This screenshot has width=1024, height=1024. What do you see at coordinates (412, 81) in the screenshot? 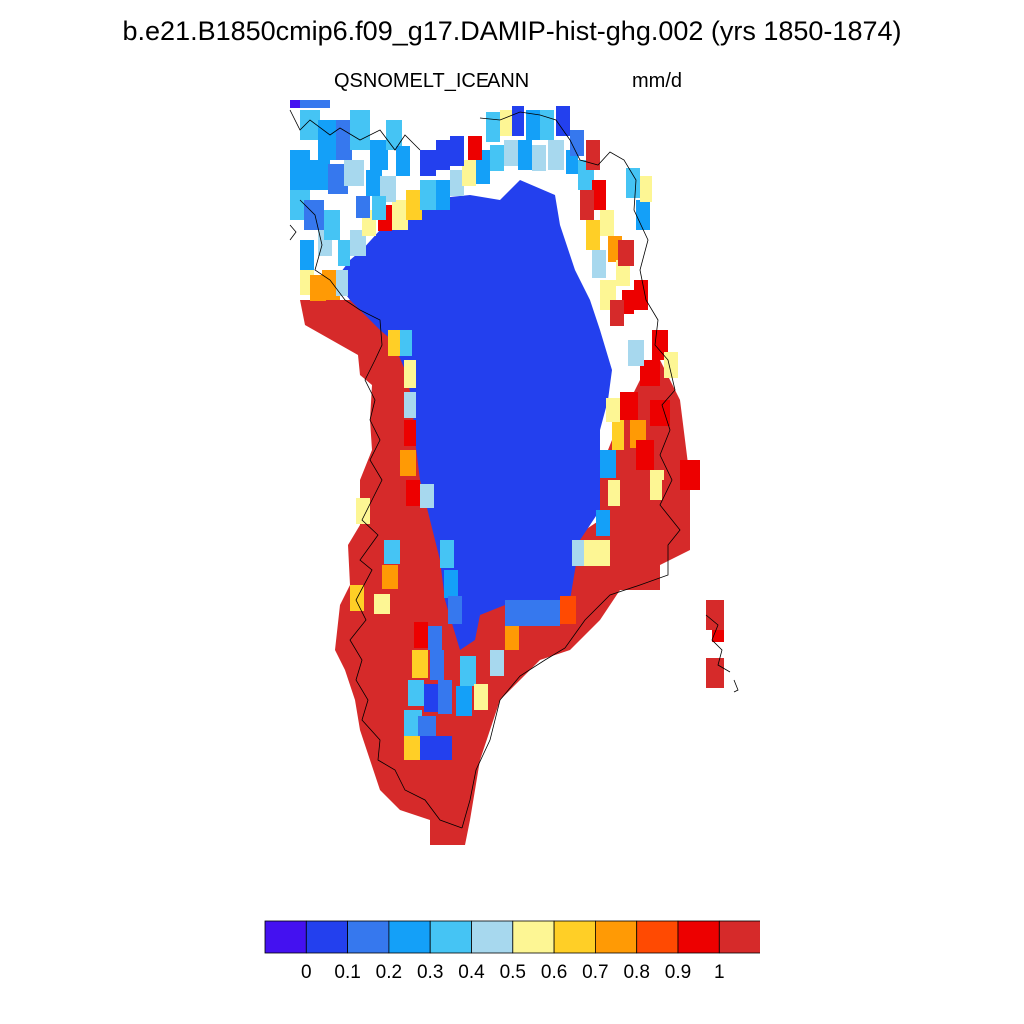
I see `variable-label: QSNOMELT_ICE` at bounding box center [412, 81].